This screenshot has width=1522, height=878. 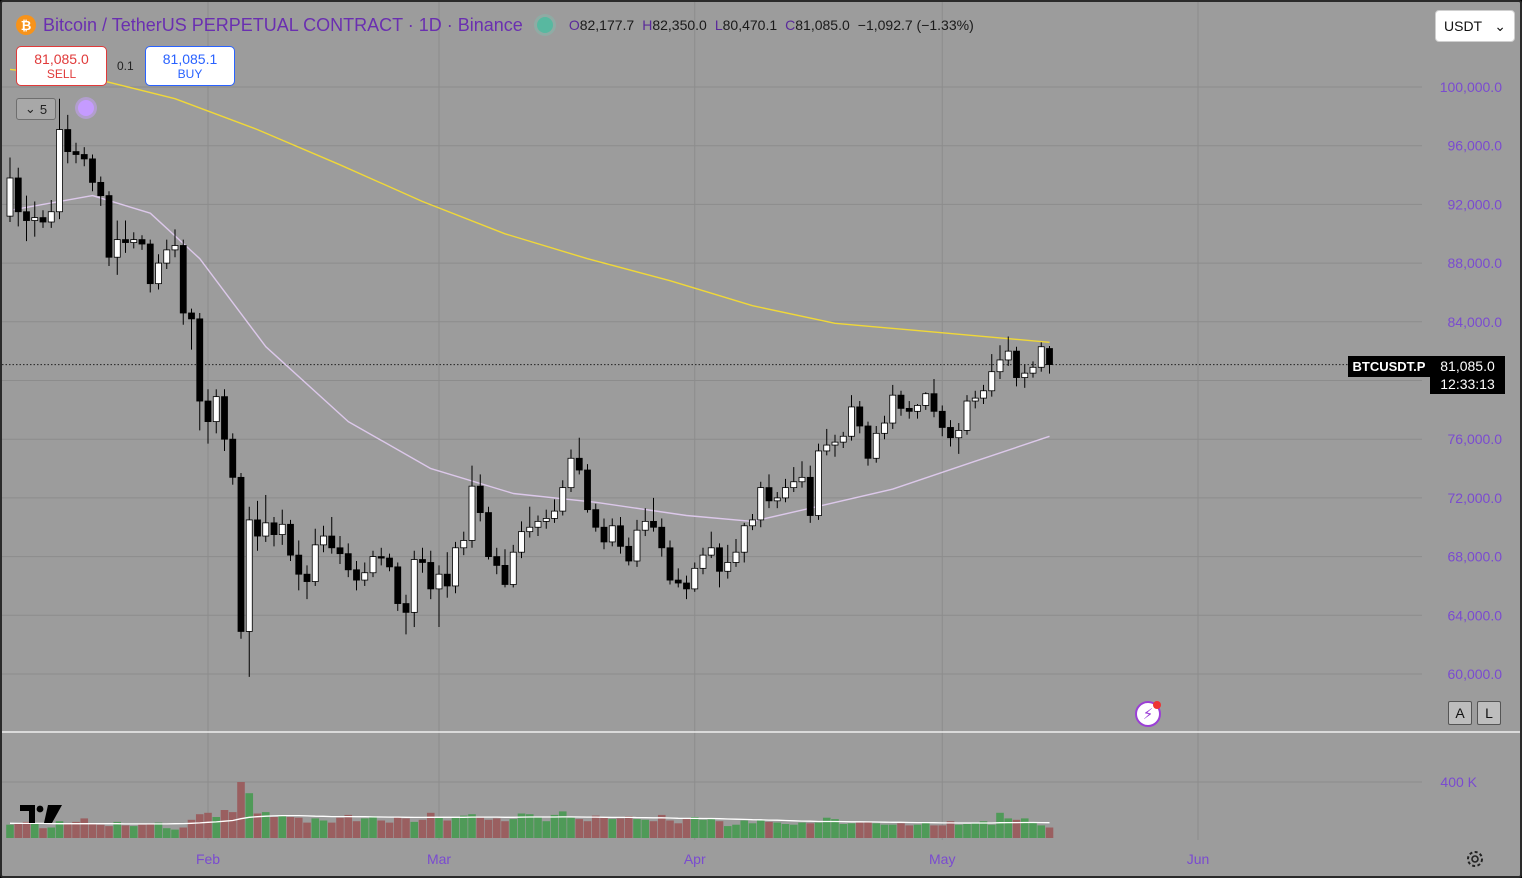 What do you see at coordinates (41, 814) in the screenshot?
I see `tradingview-logo-icon` at bounding box center [41, 814].